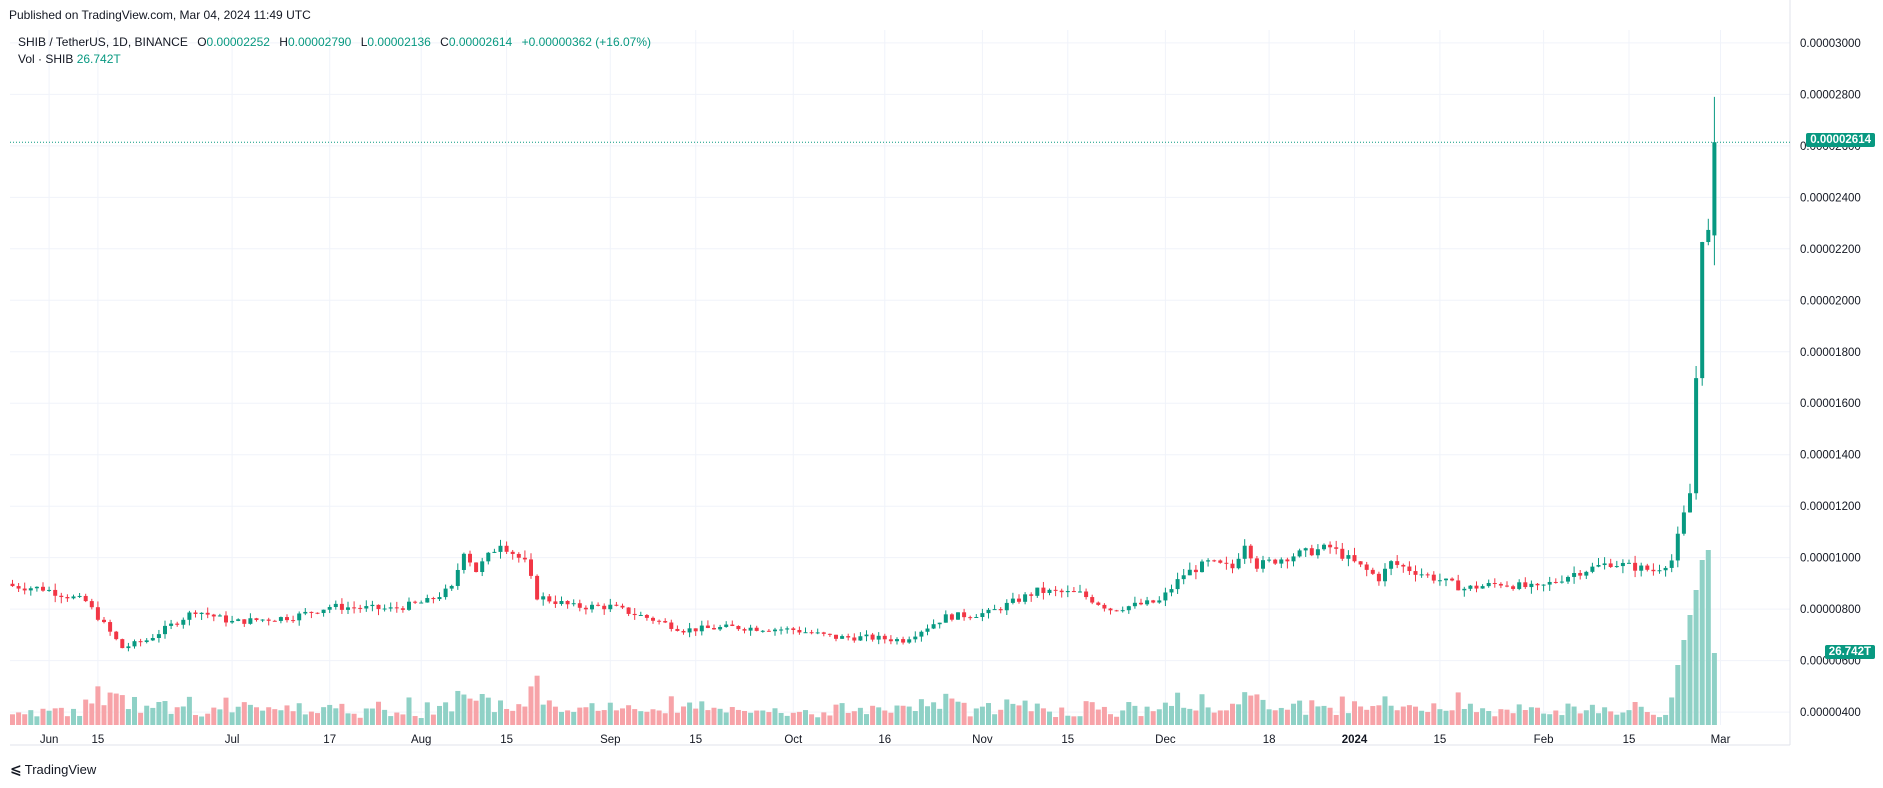 The width and height of the screenshot is (1883, 788). I want to click on symbol-label: SHIB / TetherUS, 1D, BINANCE, so click(103, 42).